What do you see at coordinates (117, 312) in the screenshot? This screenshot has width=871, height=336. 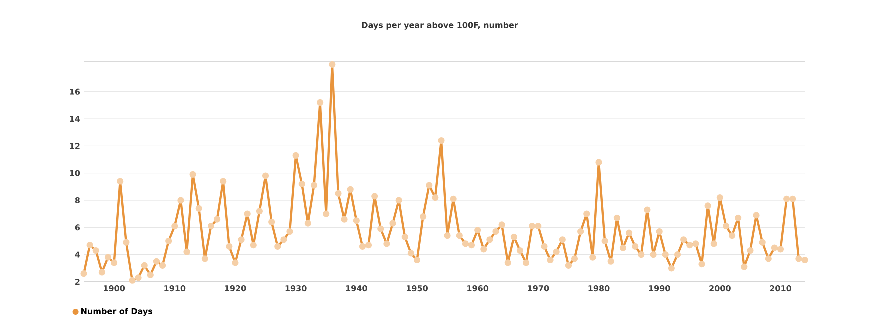 I see `legend-label: Number of Days` at bounding box center [117, 312].